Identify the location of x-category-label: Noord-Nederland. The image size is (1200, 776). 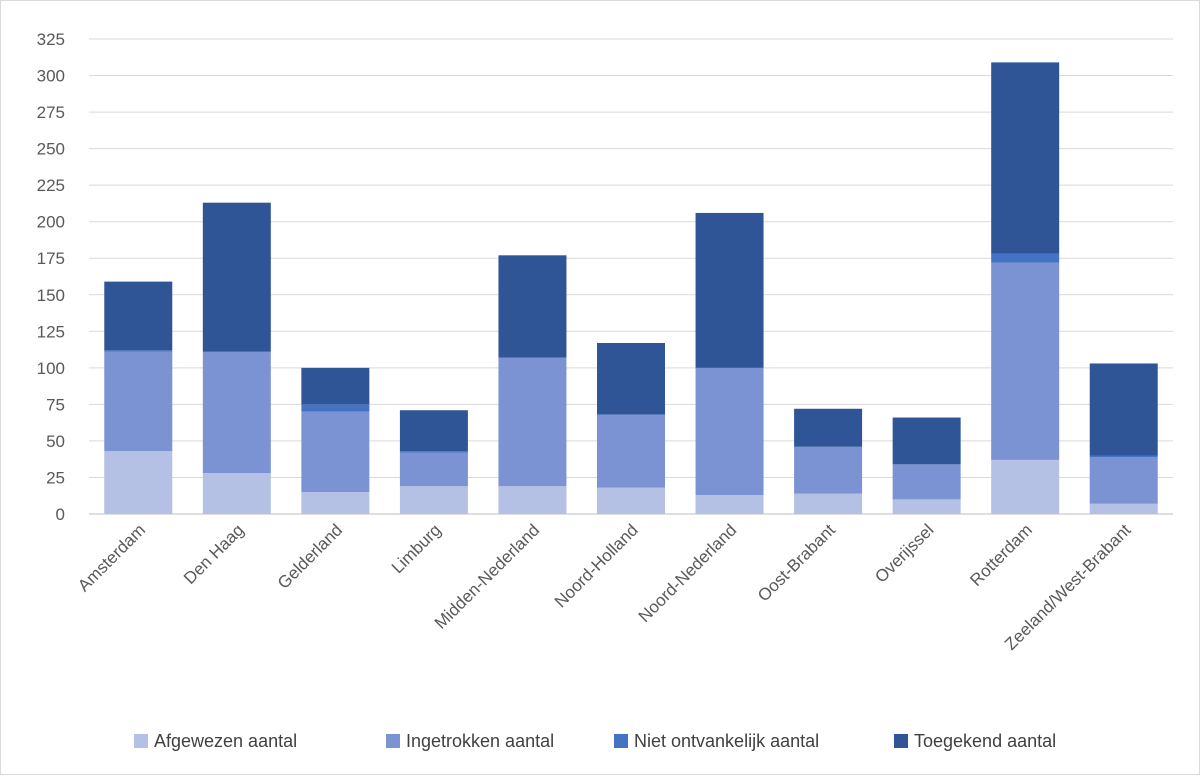
(688, 573).